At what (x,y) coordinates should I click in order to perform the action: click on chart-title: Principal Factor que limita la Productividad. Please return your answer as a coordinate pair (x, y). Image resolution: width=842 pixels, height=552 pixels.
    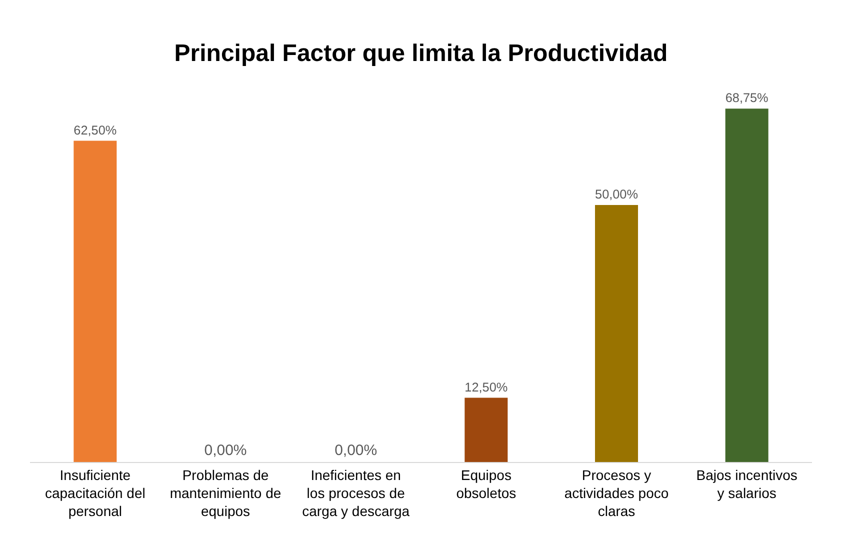
    Looking at the image, I should click on (421, 53).